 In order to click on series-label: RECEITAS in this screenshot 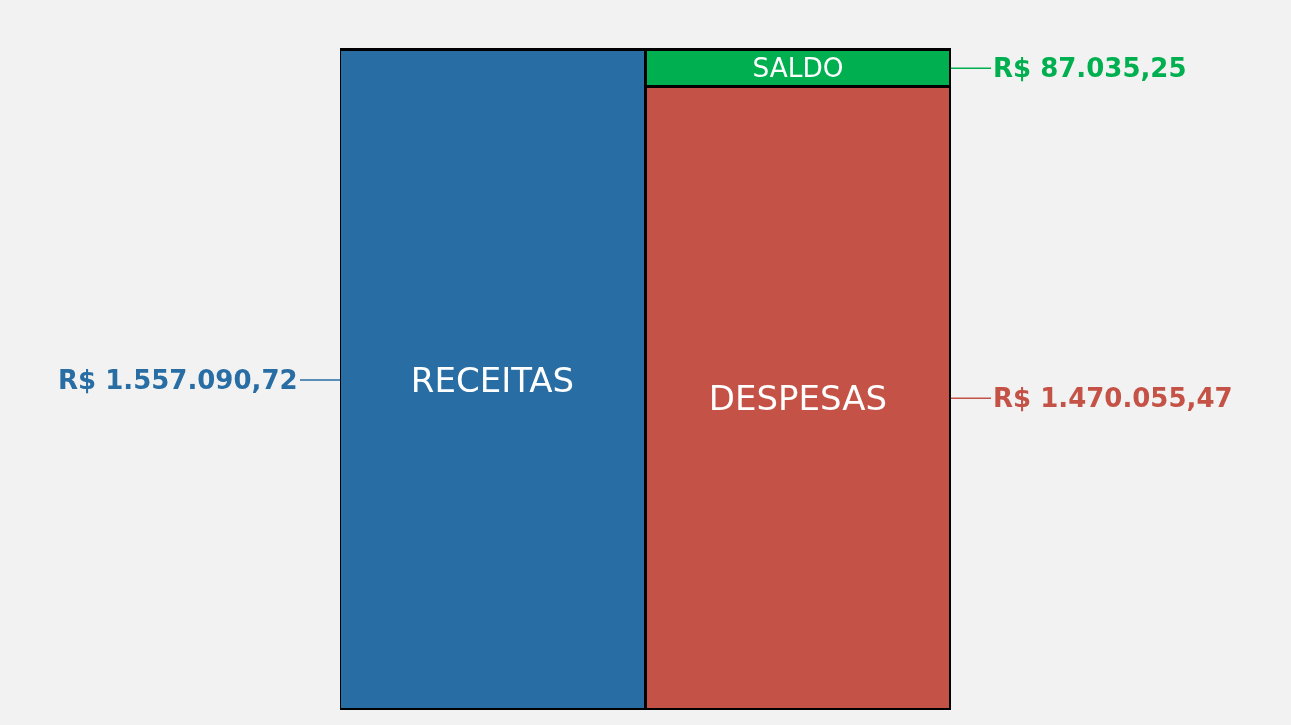, I will do `click(492, 379)`.